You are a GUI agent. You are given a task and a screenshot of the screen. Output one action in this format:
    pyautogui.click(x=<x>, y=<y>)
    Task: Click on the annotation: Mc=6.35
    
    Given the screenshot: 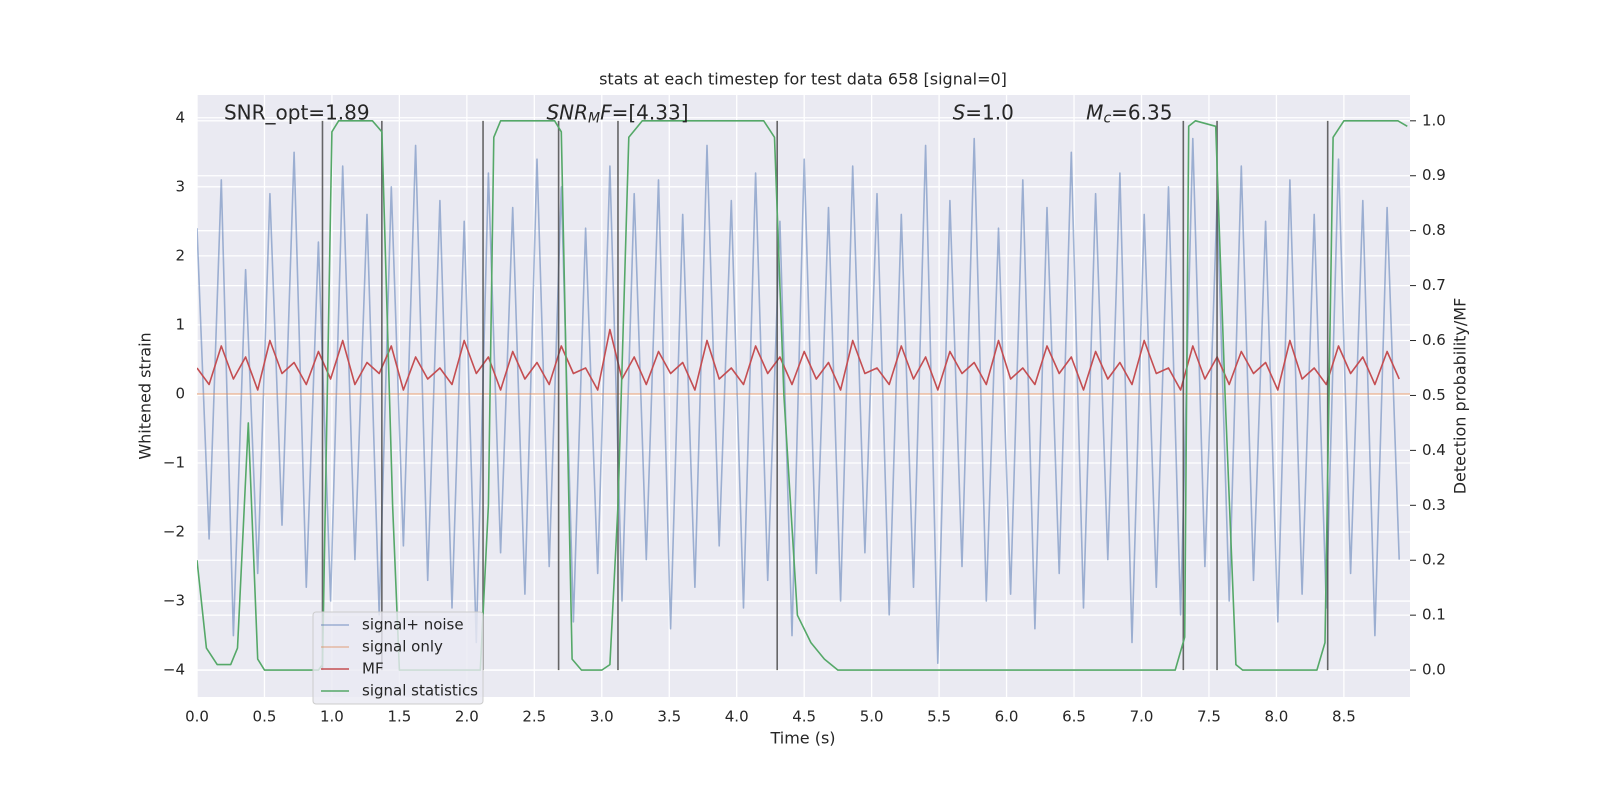 What is the action you would take?
    pyautogui.click(x=1129, y=113)
    